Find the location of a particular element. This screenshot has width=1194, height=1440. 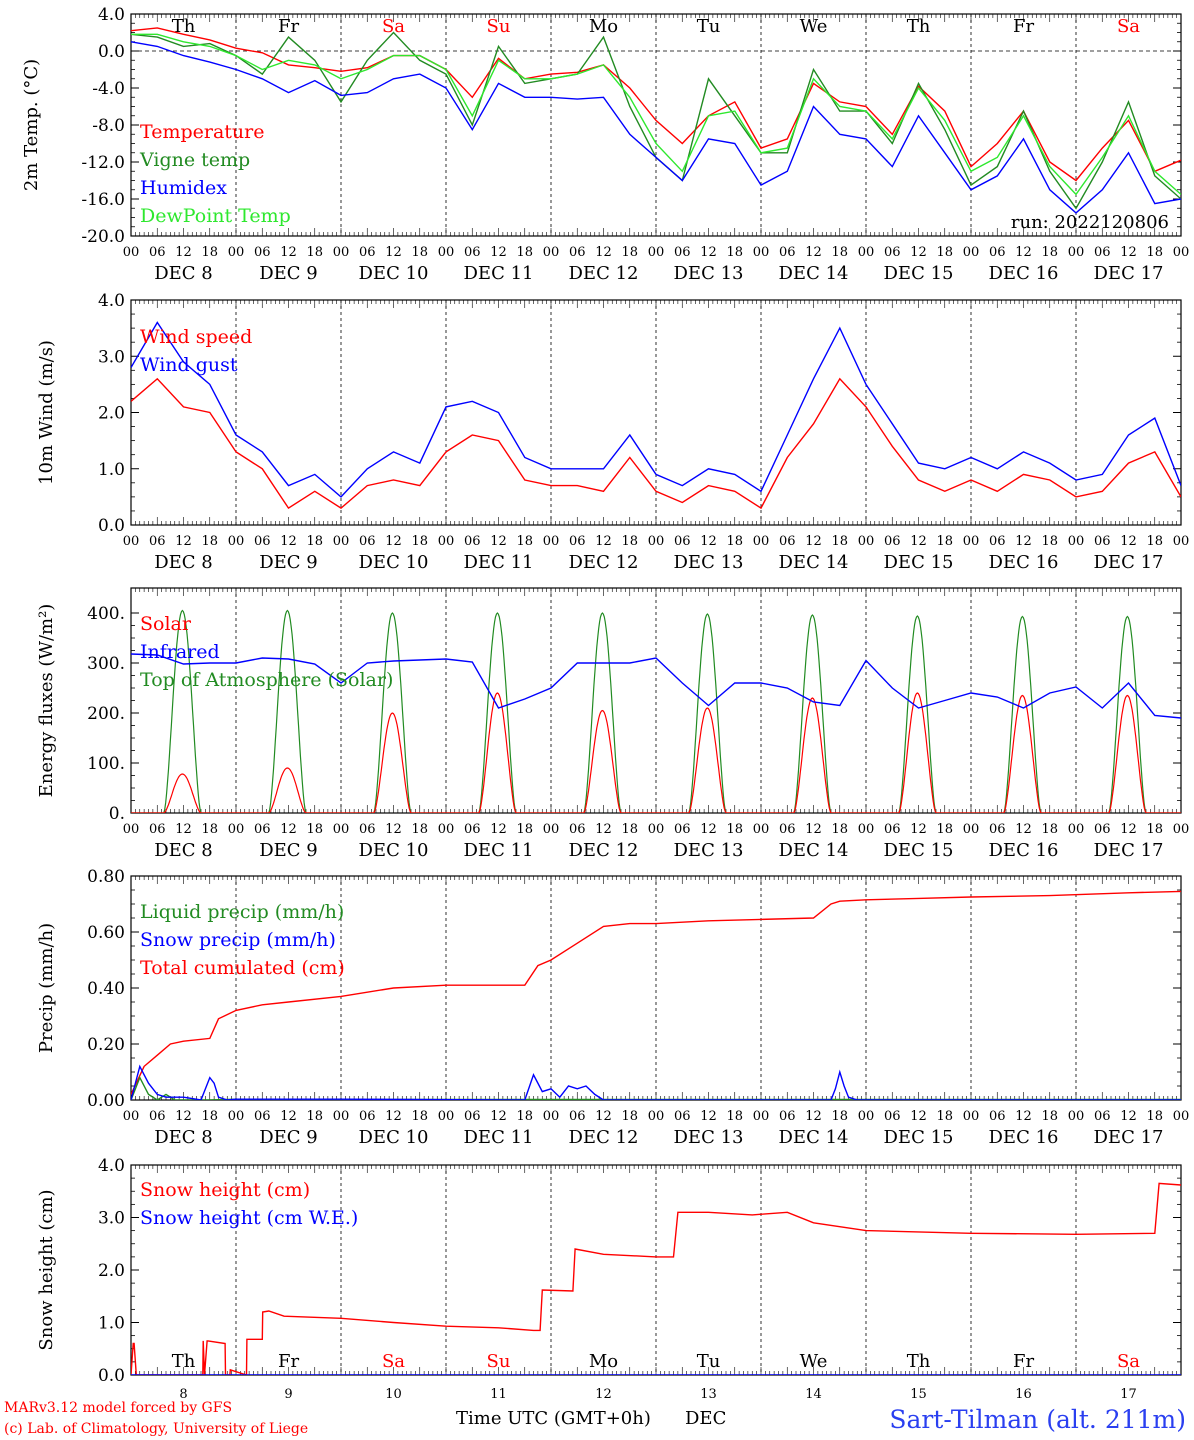

weekday-label: Tu is located at coordinates (709, 26).